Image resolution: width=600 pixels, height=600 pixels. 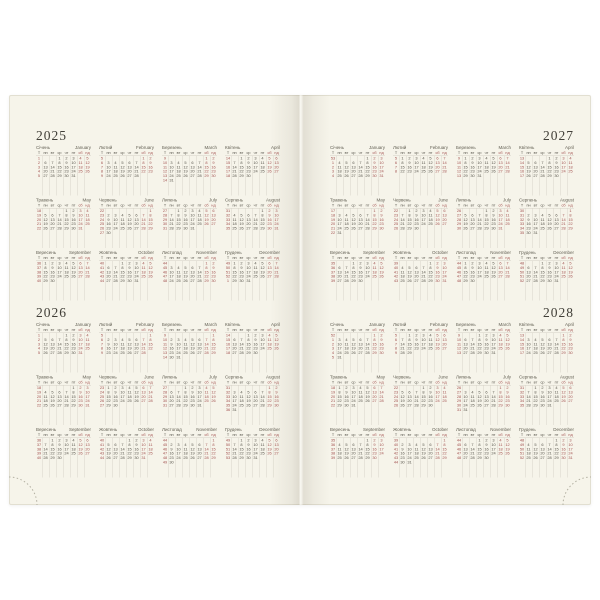 I want to click on month-name-en: December, so click(x=563, y=252).